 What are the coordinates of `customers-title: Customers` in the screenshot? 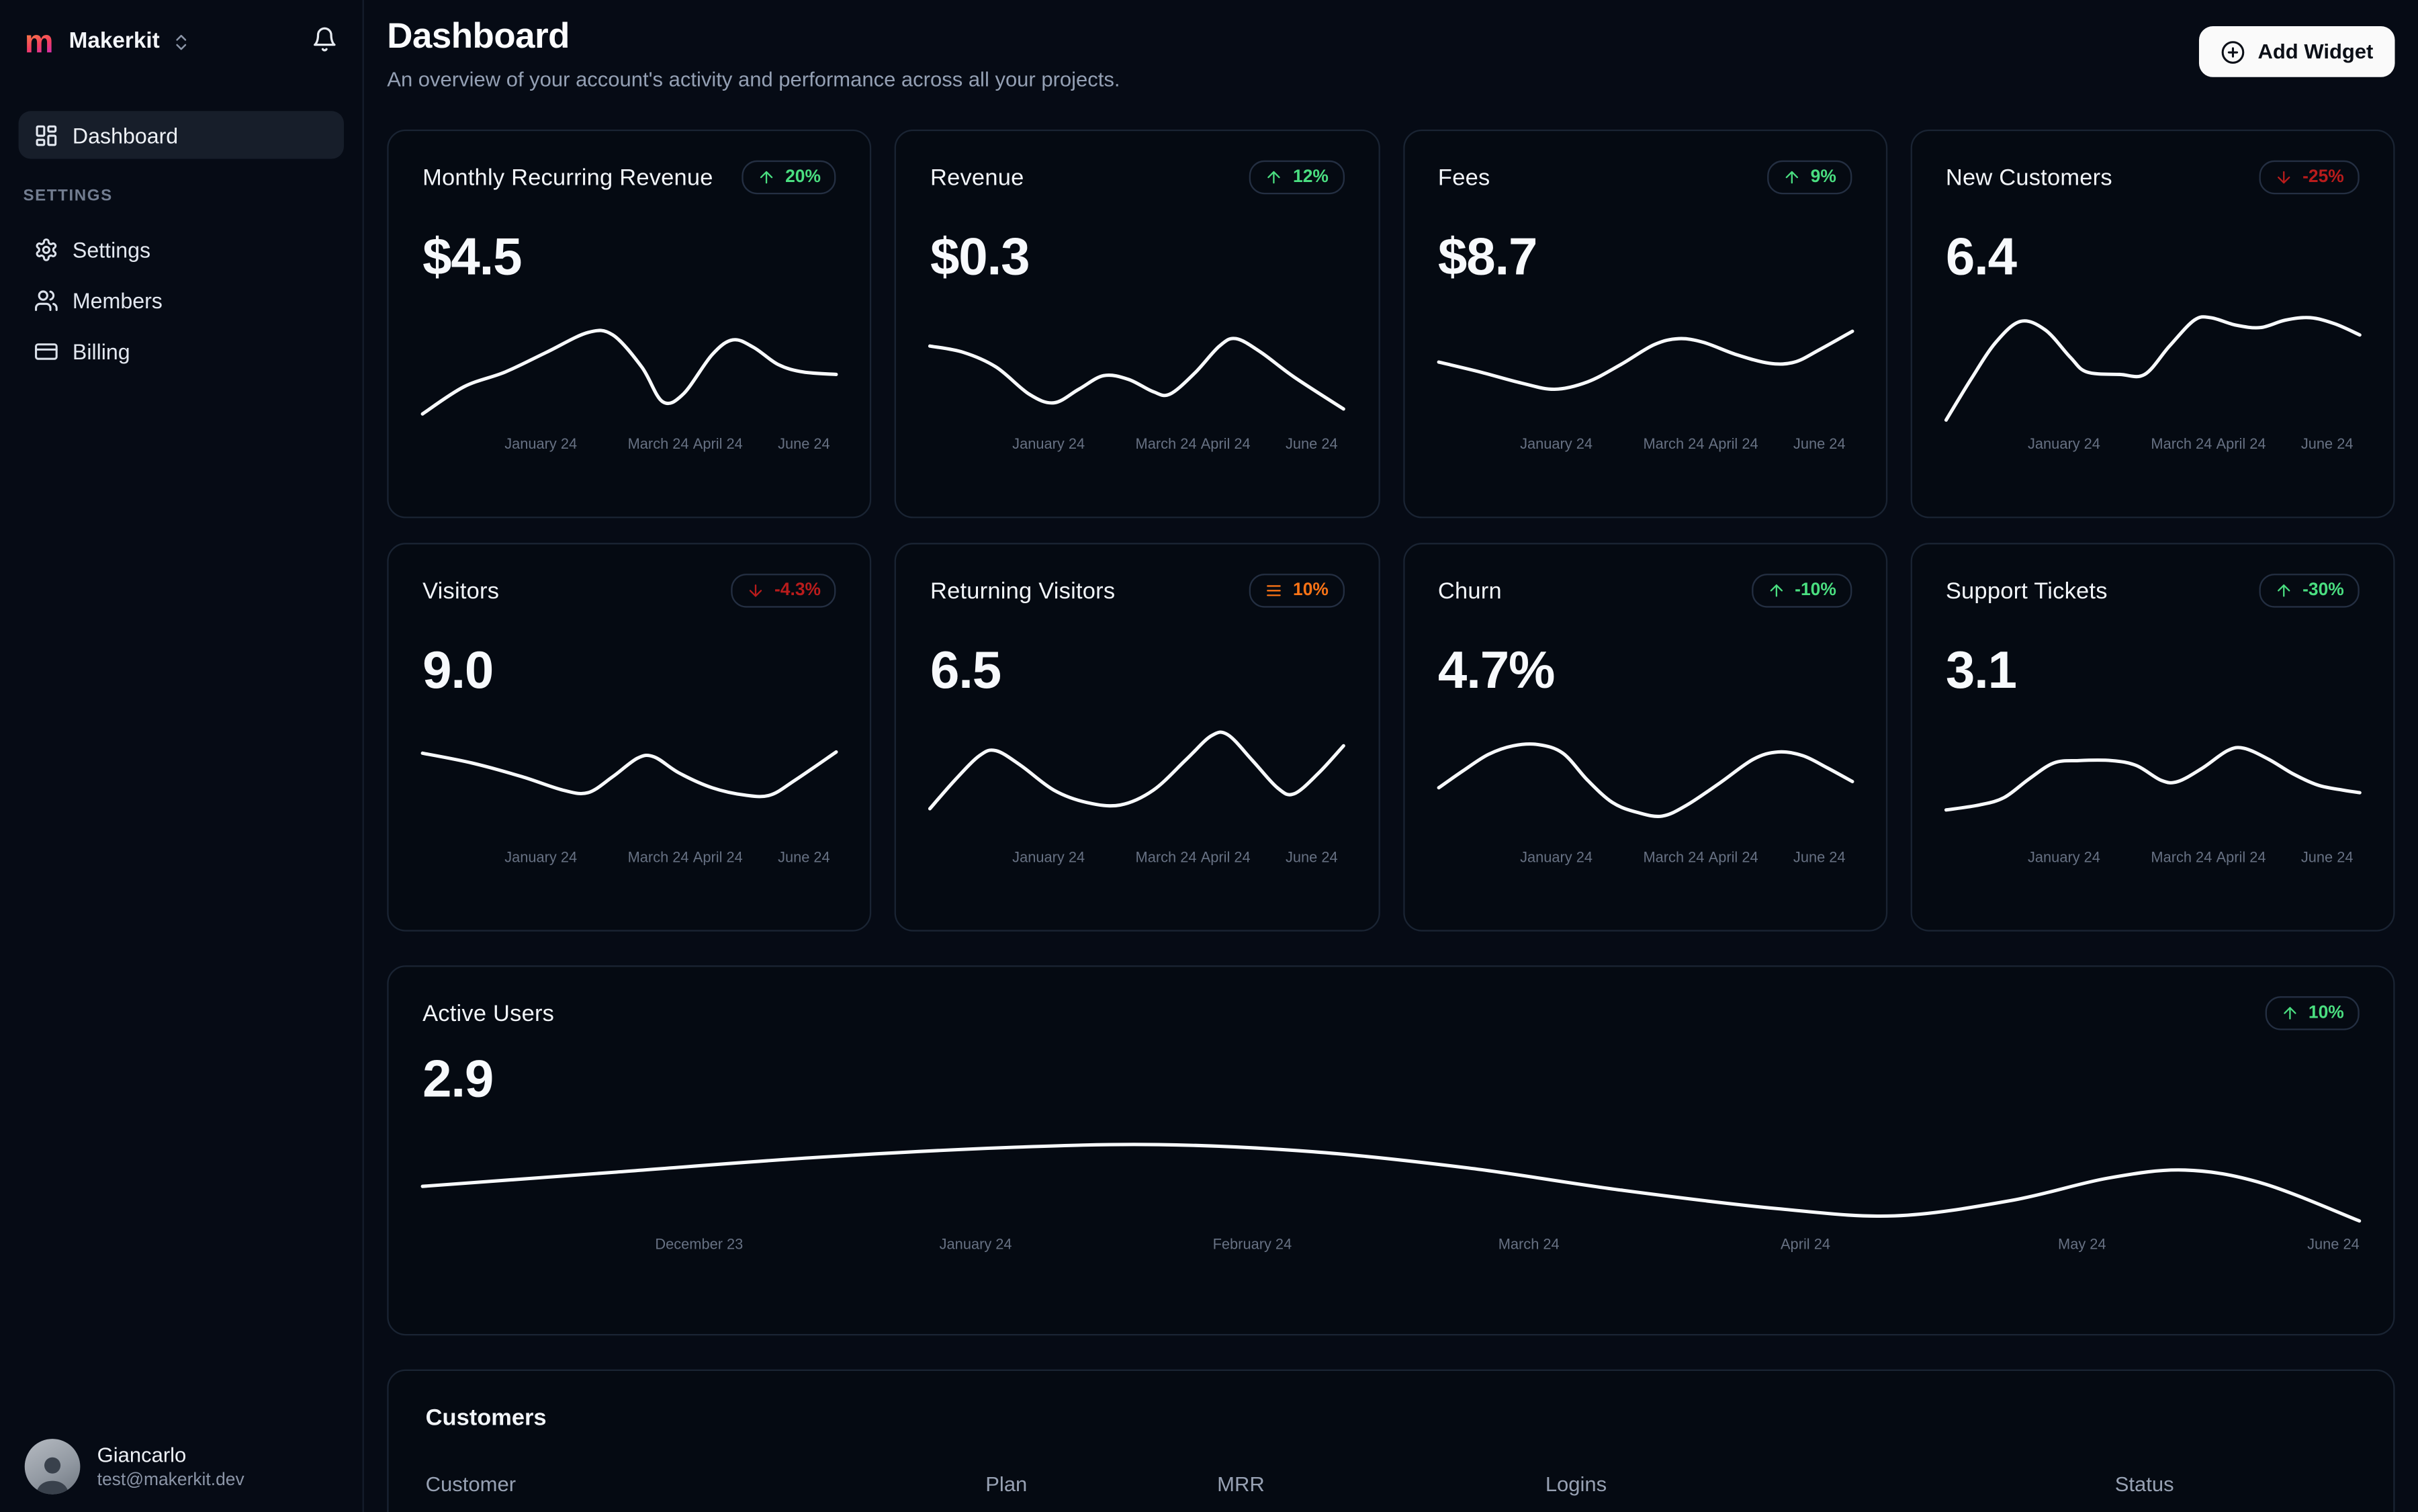 It's located at (486, 1418).